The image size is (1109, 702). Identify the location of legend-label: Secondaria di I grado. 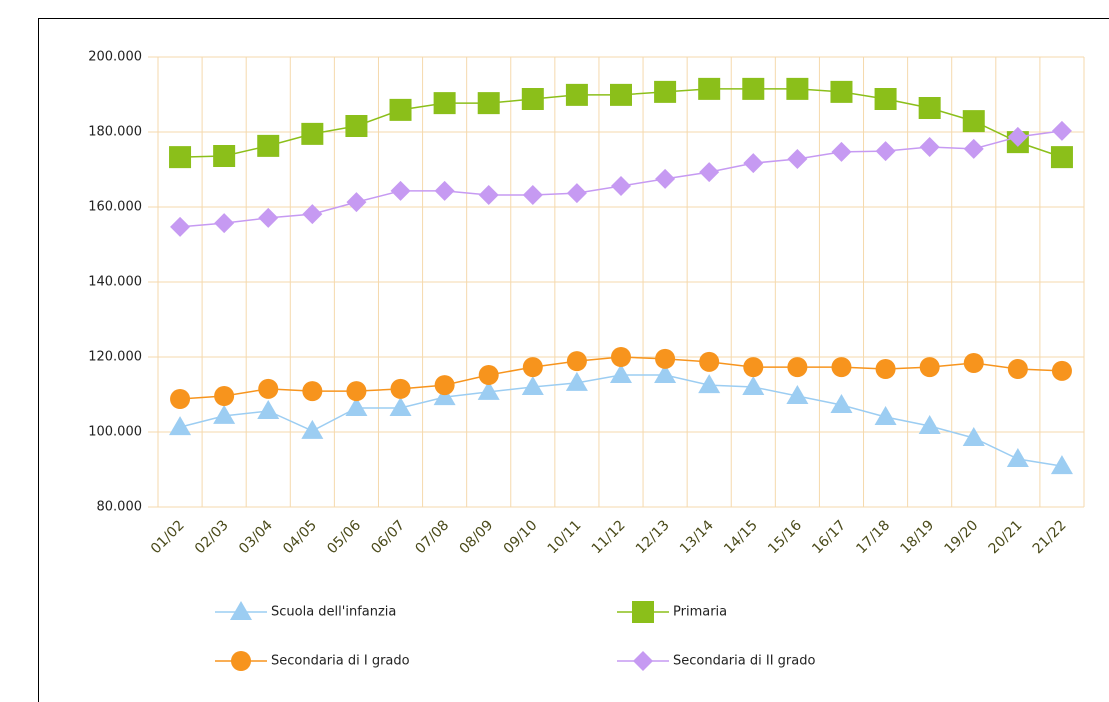
(340, 661).